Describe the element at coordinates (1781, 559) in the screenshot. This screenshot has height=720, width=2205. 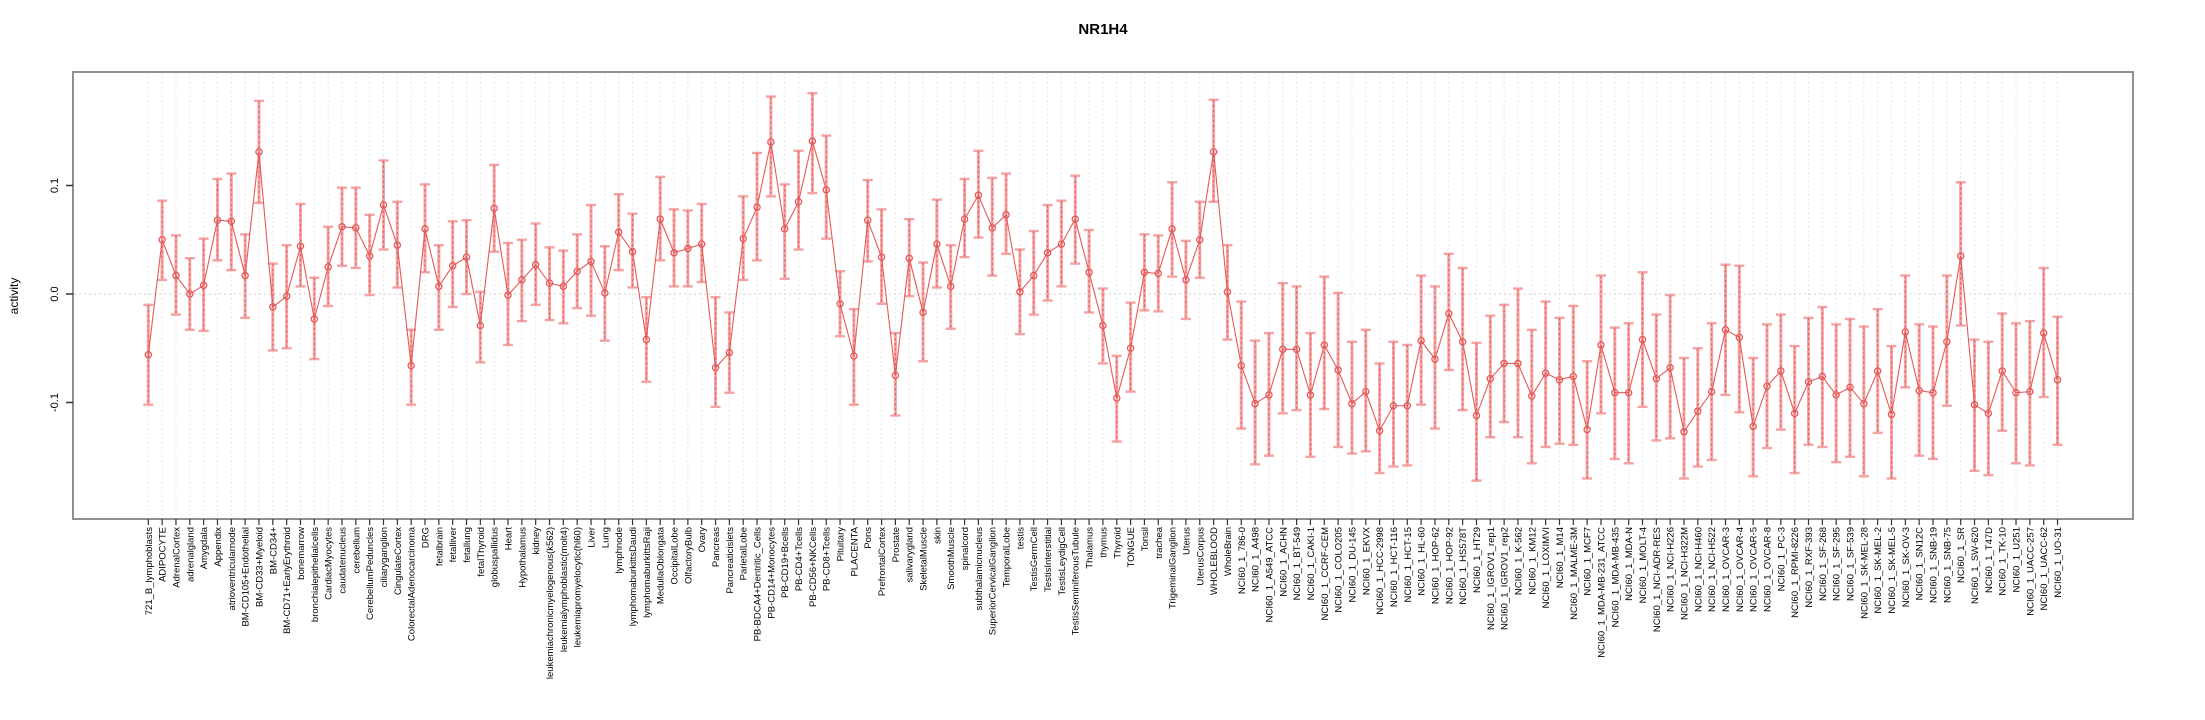
I see `x-tick-label: NCI60_1_PC-3` at that location.